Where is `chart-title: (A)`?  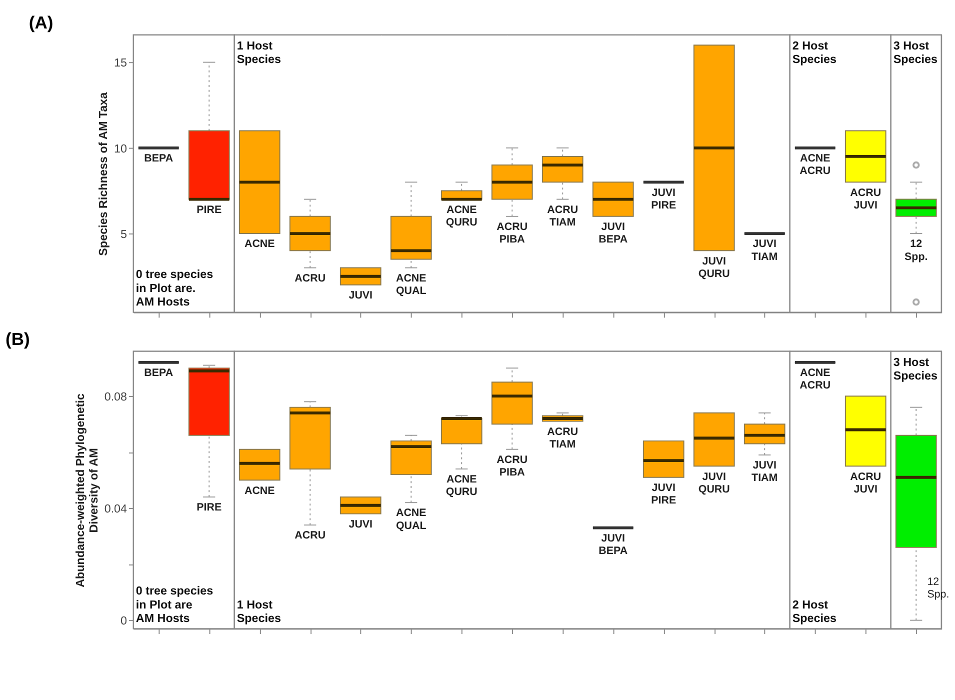 chart-title: (A) is located at coordinates (41, 22).